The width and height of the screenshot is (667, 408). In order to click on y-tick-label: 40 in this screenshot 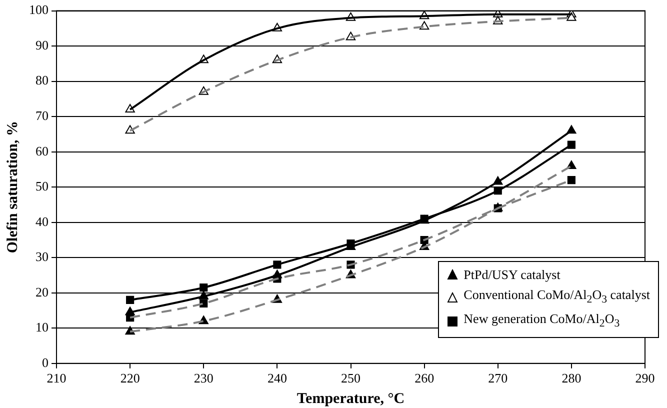, I will do `click(42, 221)`.